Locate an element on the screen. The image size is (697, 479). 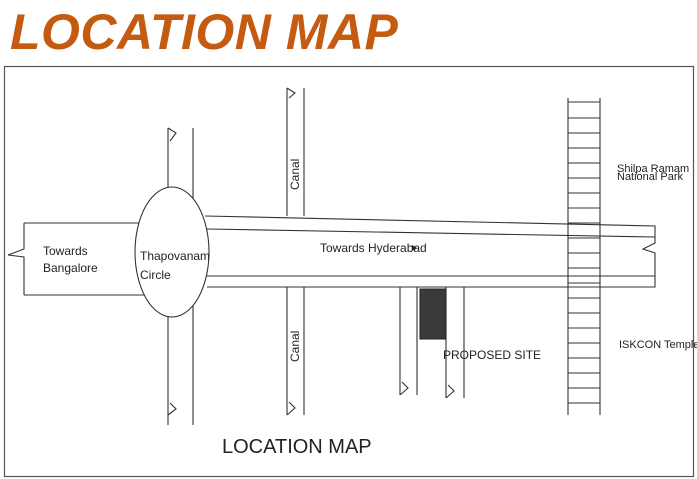
label-canal-south: Canal is located at coordinates (295, 346).